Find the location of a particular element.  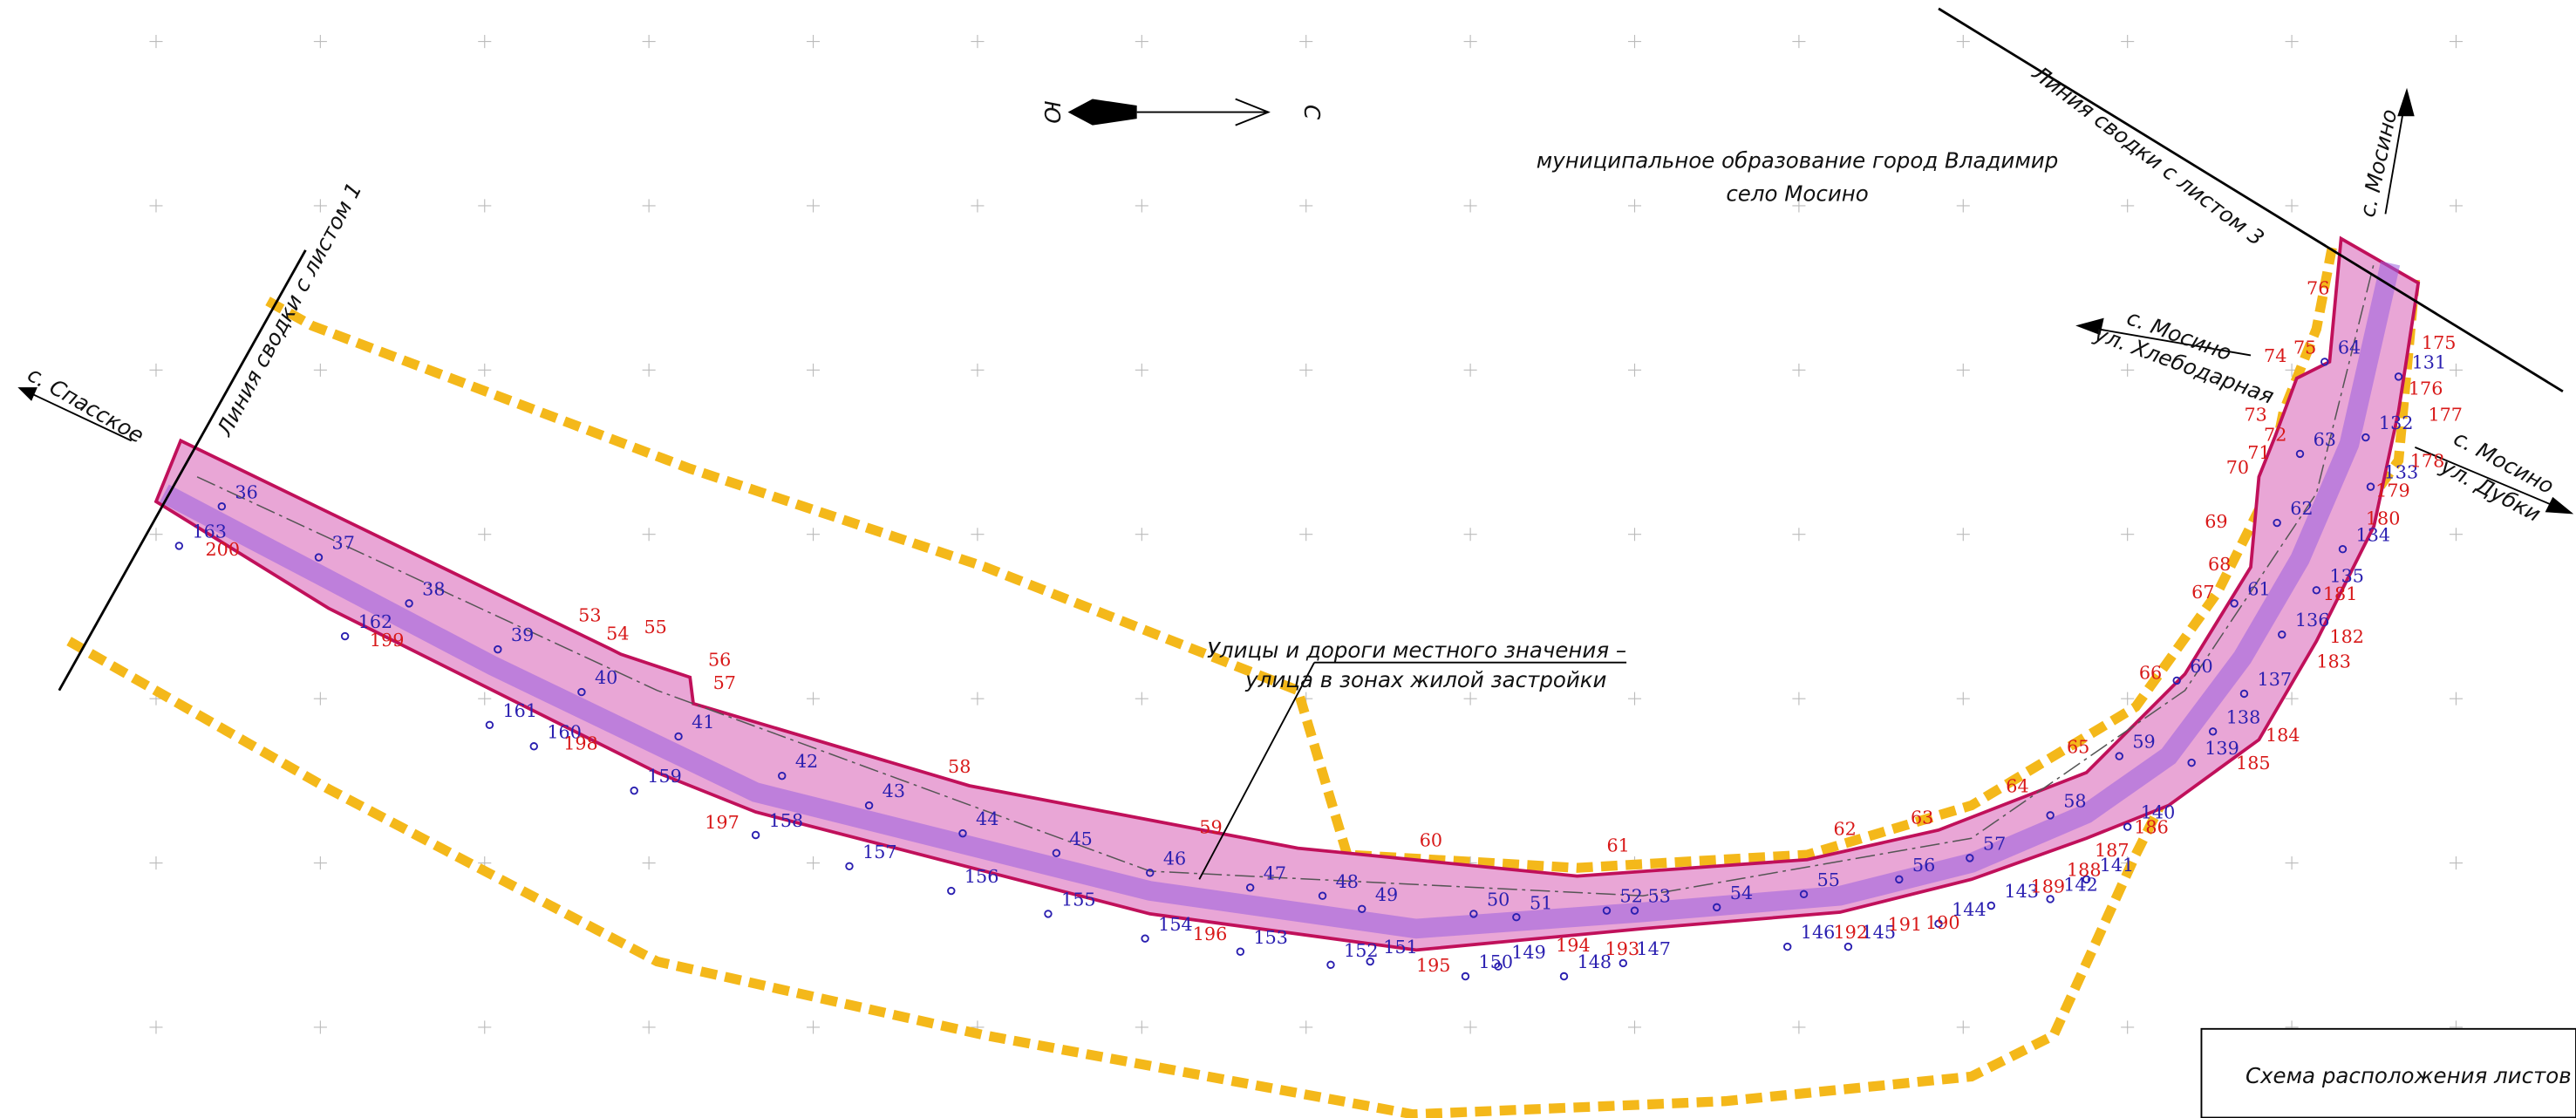

axis-point-label: 48 is located at coordinates (1348, 881).